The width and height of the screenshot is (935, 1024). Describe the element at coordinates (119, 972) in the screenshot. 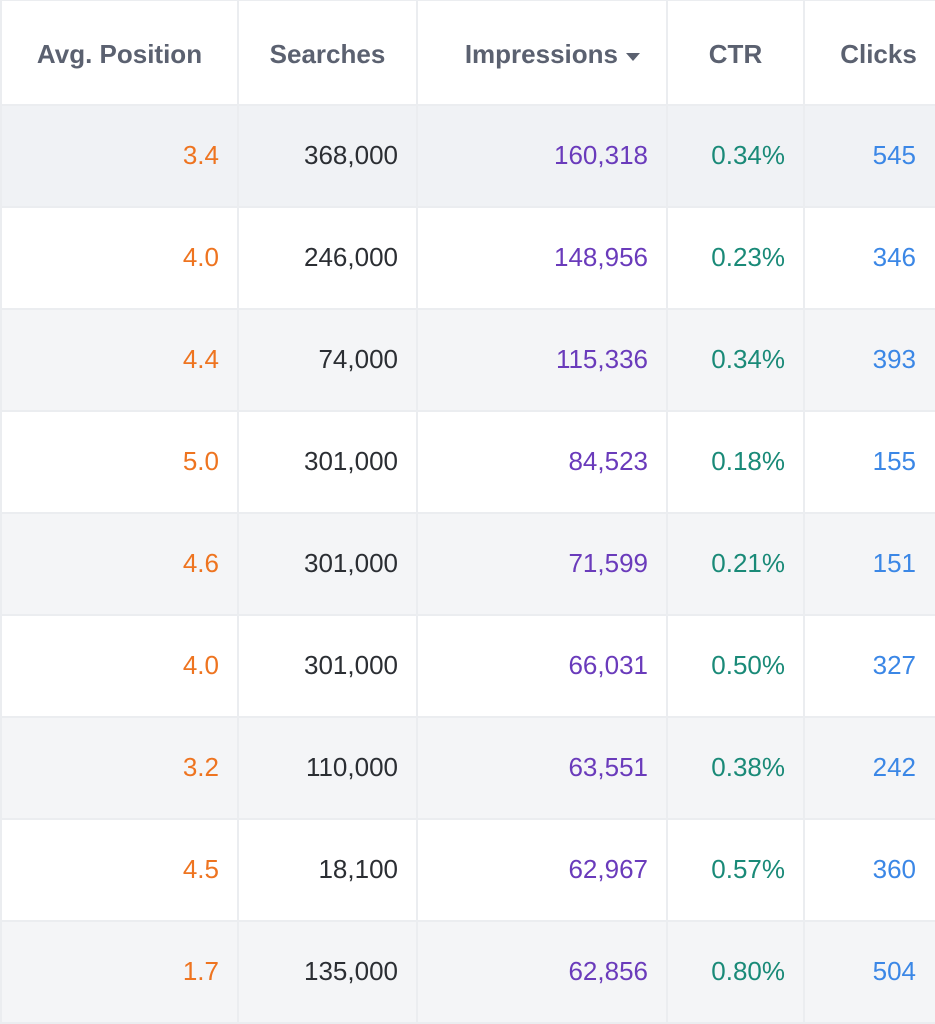

I see `cell-avg-position: 1.7` at that location.